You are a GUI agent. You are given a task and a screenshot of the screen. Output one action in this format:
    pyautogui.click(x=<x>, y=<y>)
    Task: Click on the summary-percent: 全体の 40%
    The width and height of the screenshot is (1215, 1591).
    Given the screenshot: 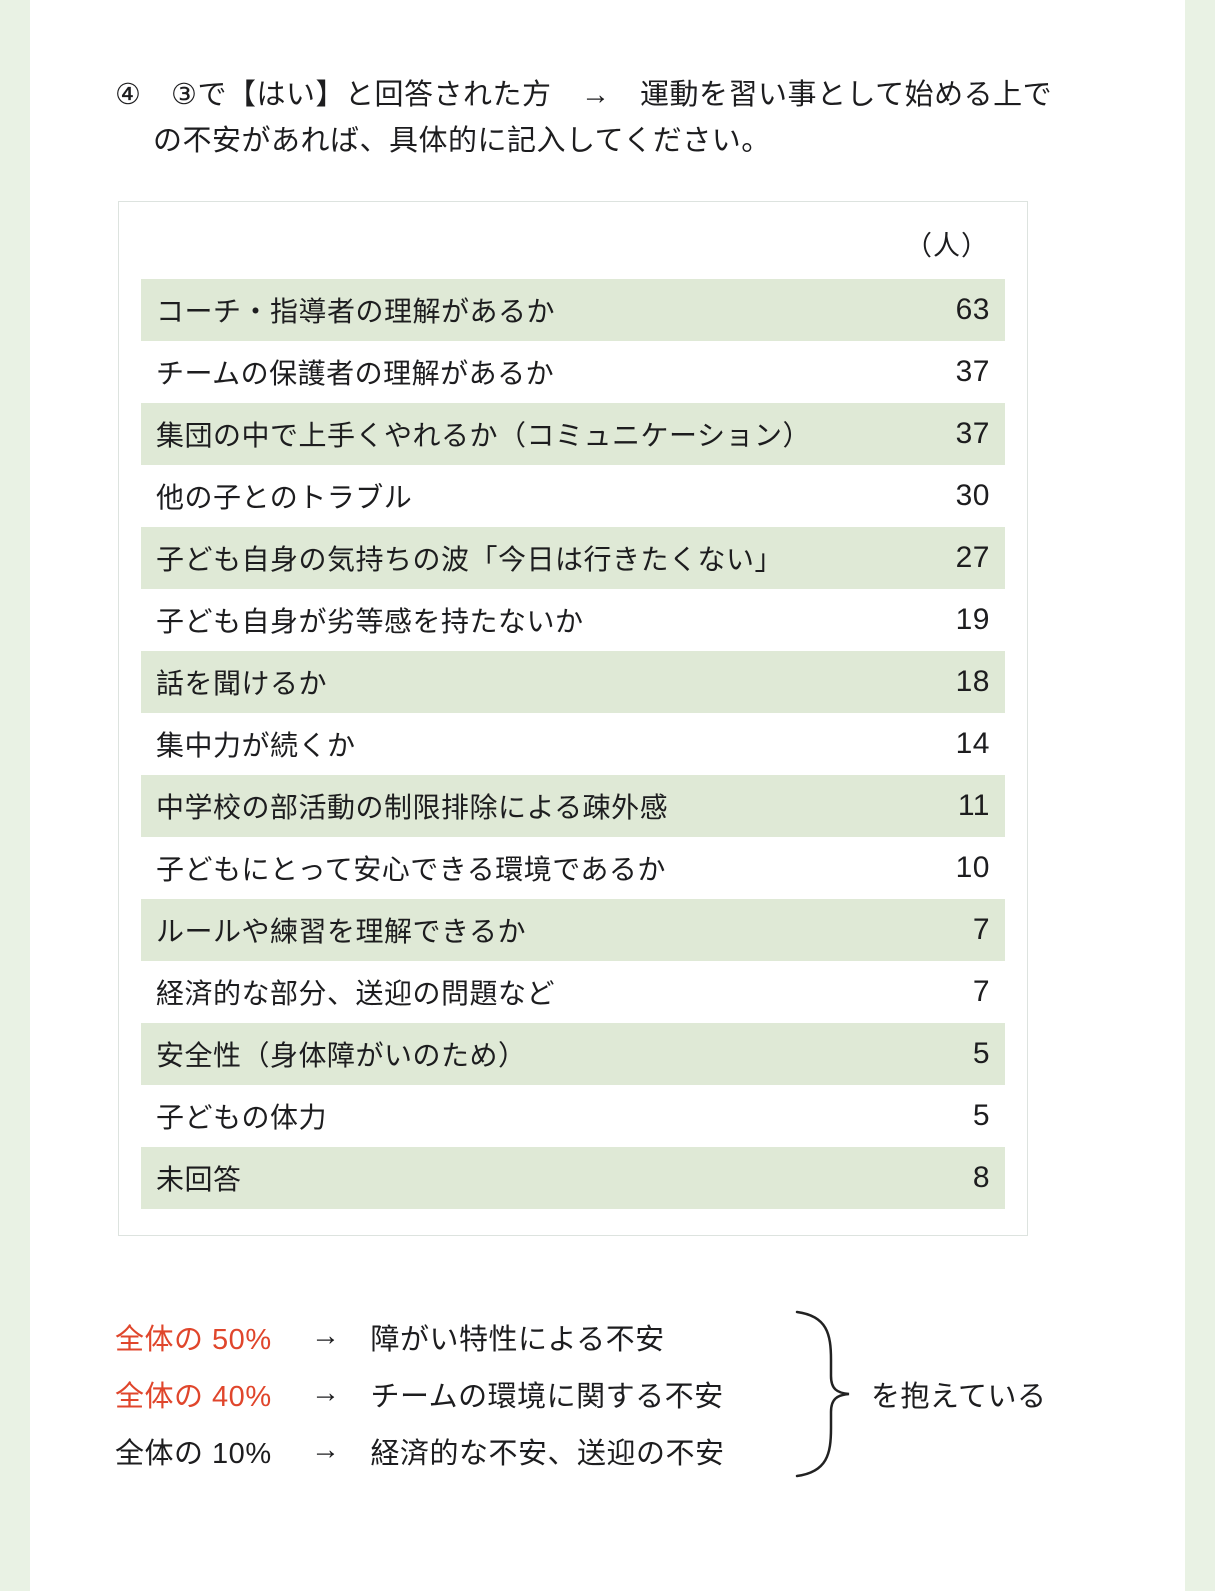 What is the action you would take?
    pyautogui.click(x=193, y=1396)
    